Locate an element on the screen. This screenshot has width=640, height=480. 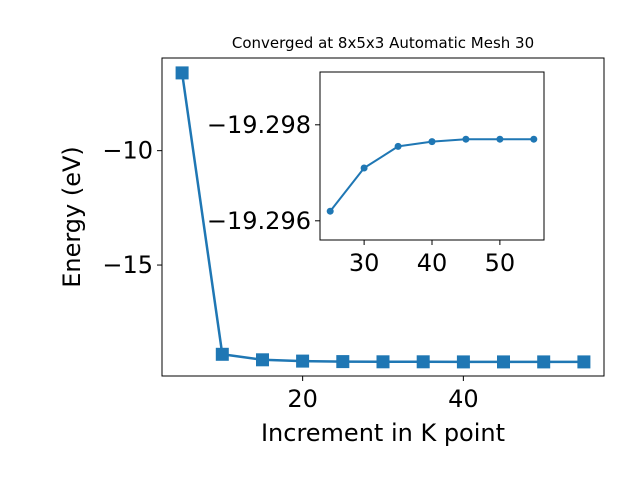
main-y-tick-label: −10 is located at coordinates (127, 151).